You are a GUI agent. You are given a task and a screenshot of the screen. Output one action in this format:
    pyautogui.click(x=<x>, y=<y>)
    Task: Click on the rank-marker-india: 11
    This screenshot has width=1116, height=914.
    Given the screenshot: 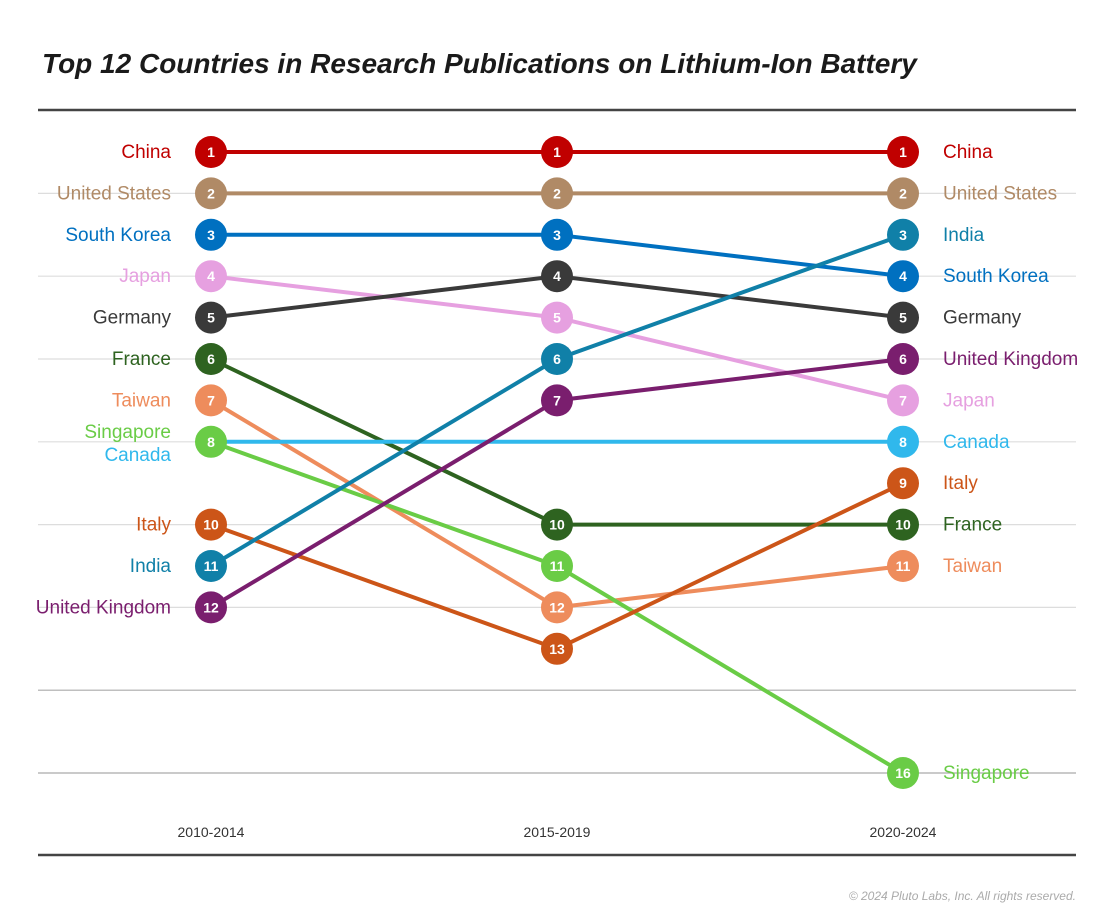 What is the action you would take?
    pyautogui.click(x=211, y=566)
    